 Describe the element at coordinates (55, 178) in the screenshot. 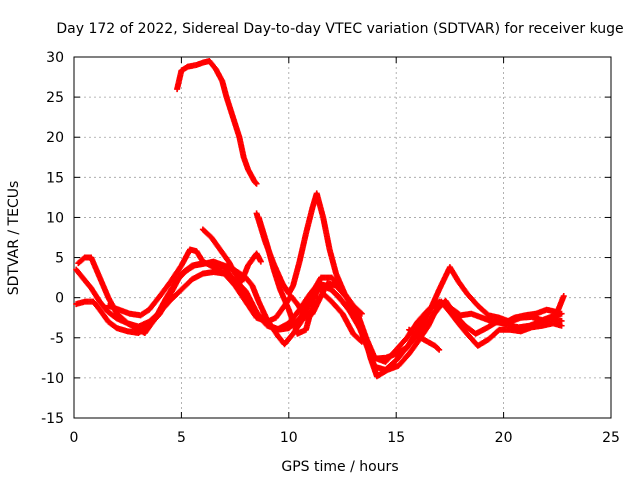

I see `y-tick-label: 15` at that location.